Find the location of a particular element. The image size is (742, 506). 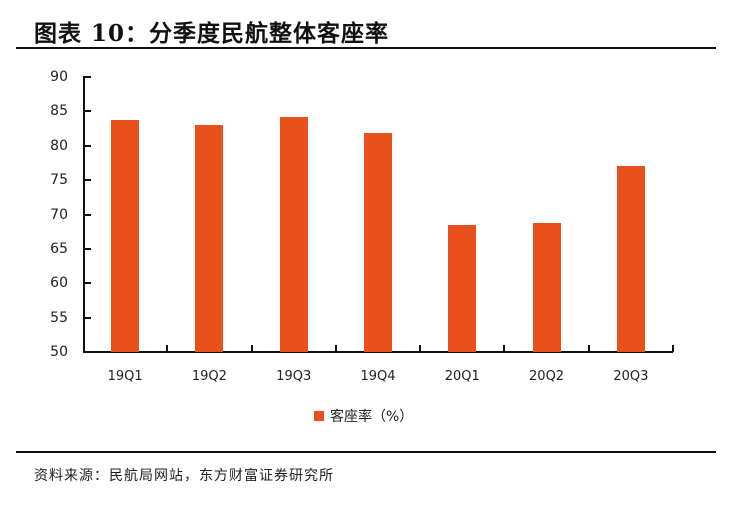

x-tick-label: 19Q3 is located at coordinates (294, 376).